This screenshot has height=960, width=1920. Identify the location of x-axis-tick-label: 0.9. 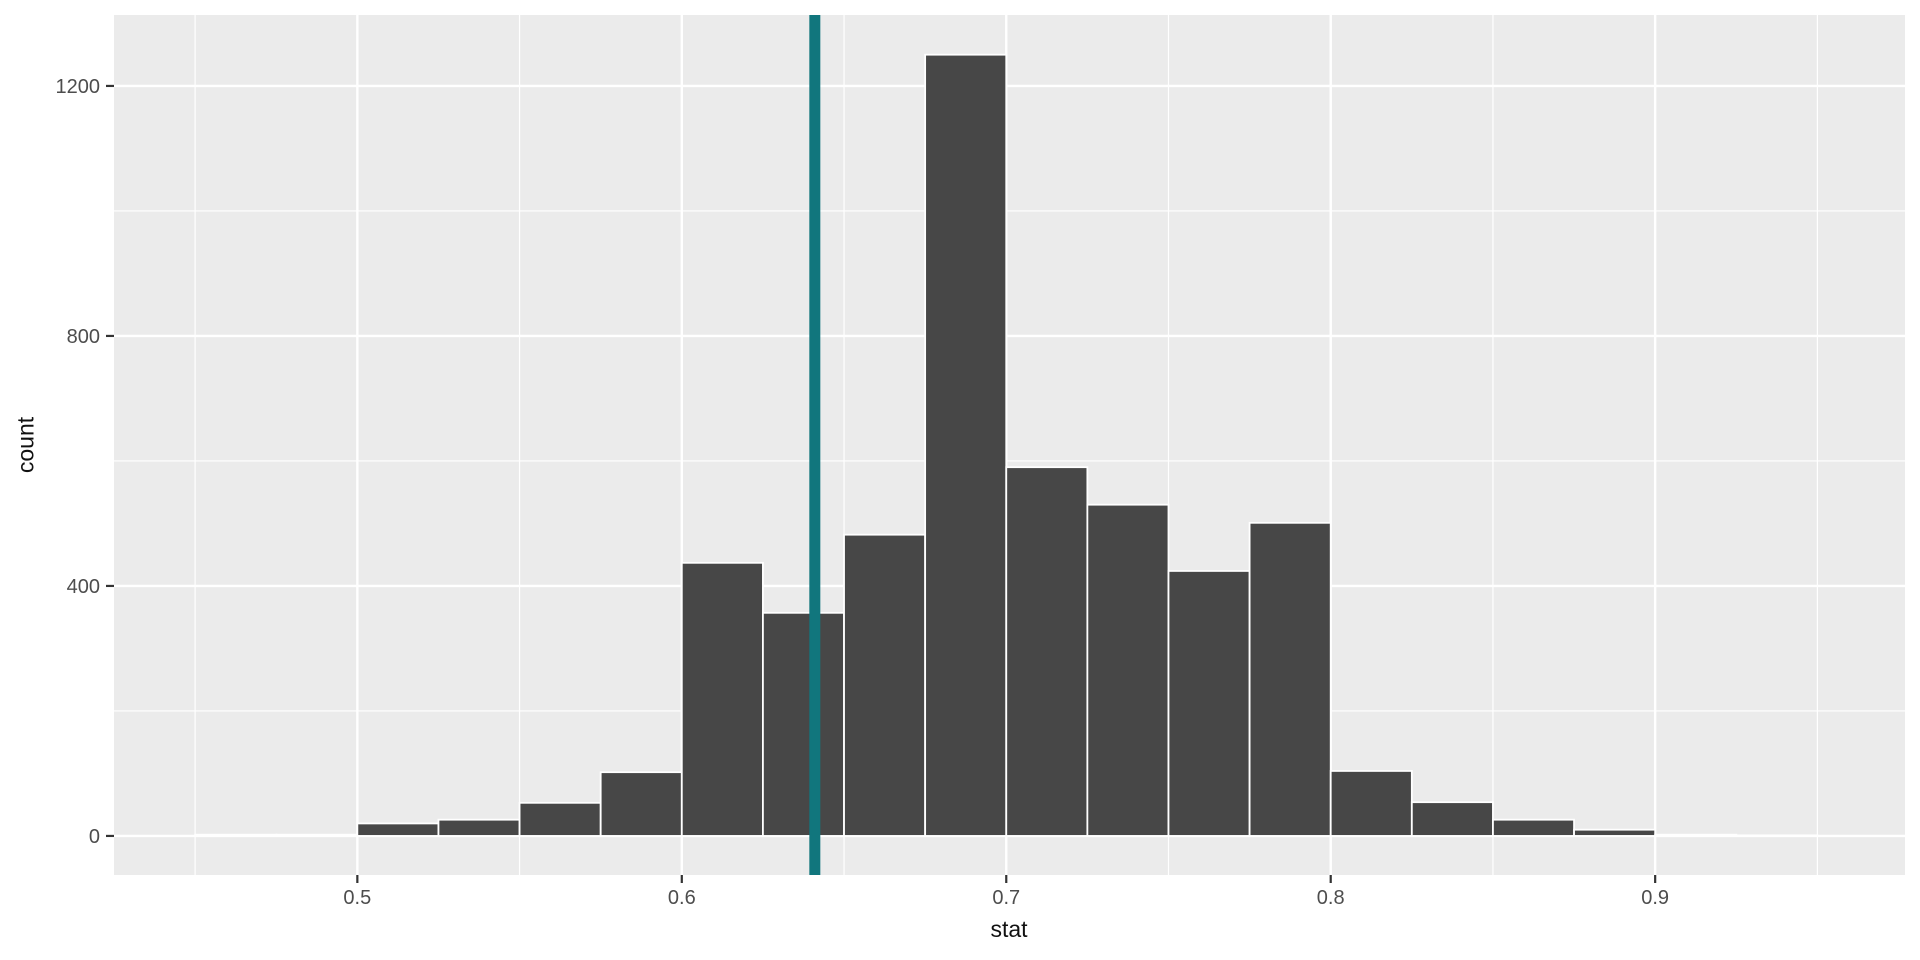
(1655, 898).